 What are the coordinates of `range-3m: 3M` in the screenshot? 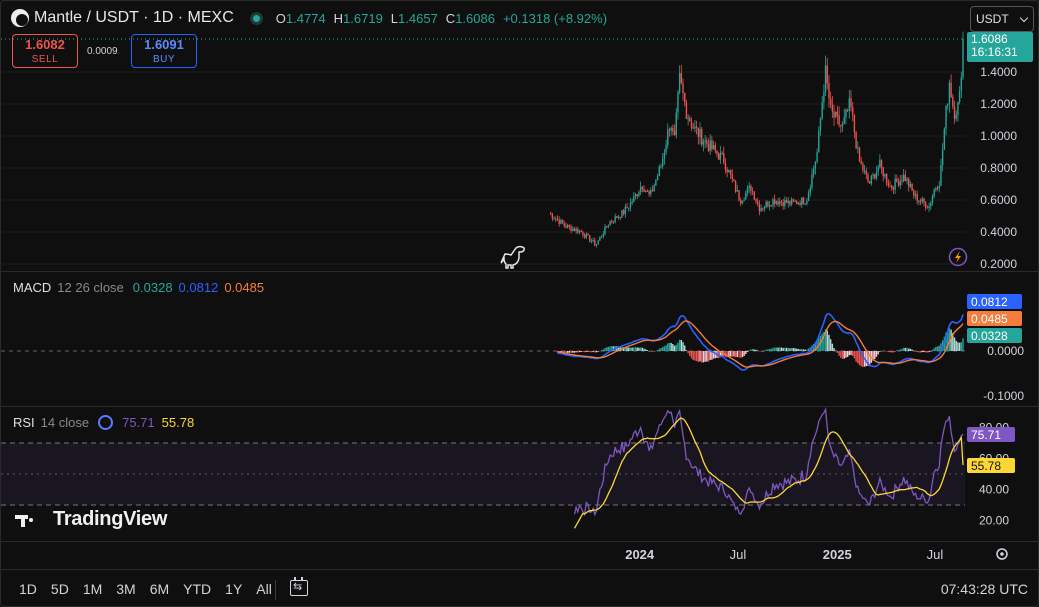 It's located at (126, 589).